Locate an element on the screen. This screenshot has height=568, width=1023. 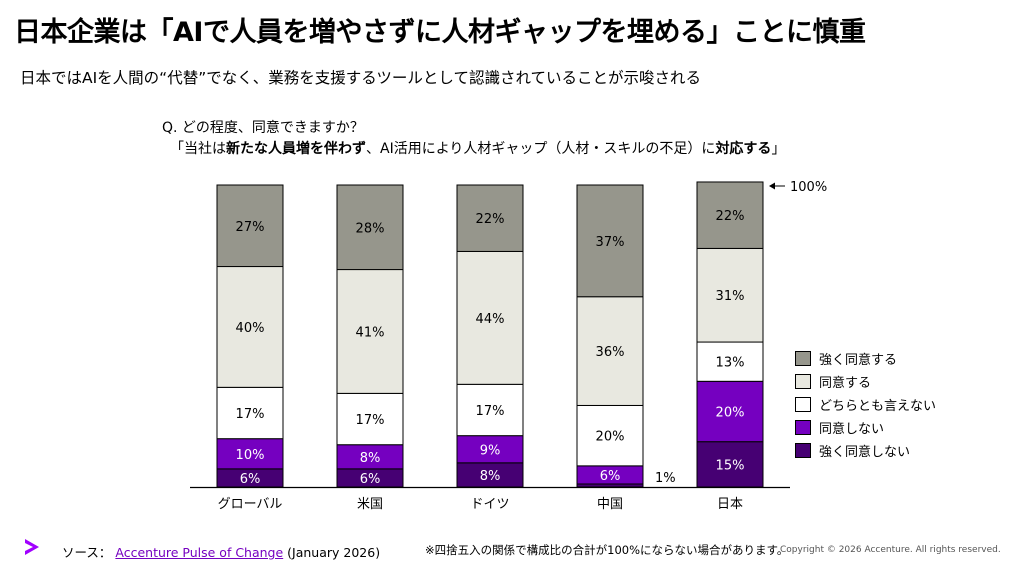
data-label: 13% is located at coordinates (730, 363).